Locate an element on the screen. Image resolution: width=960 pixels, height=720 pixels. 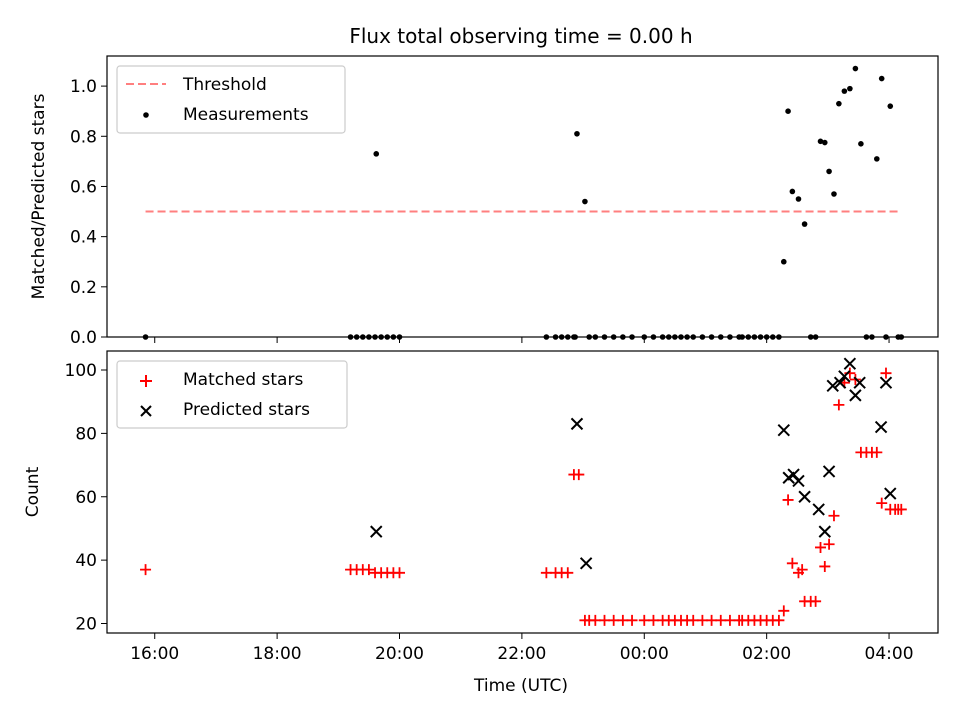
ratio-y-tick-label: 1.0 is located at coordinates (83, 87).